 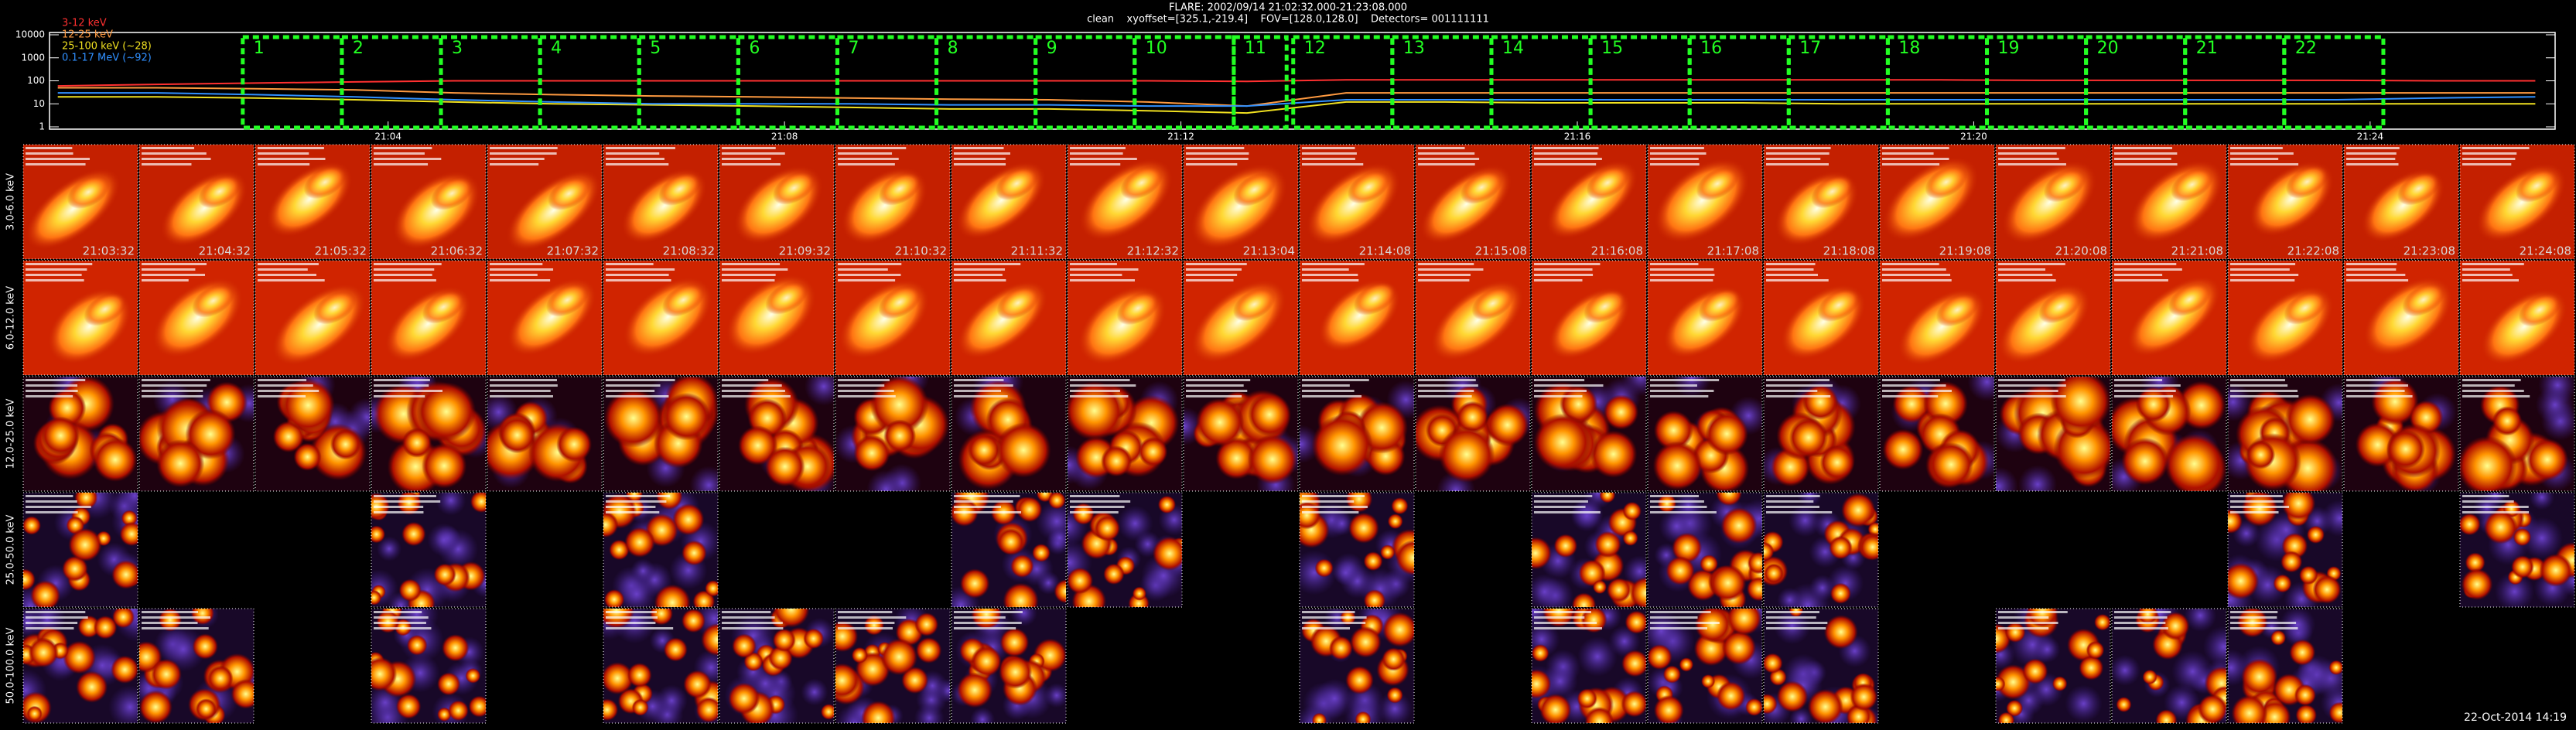 I want to click on interval-label: 14, so click(x=1513, y=48).